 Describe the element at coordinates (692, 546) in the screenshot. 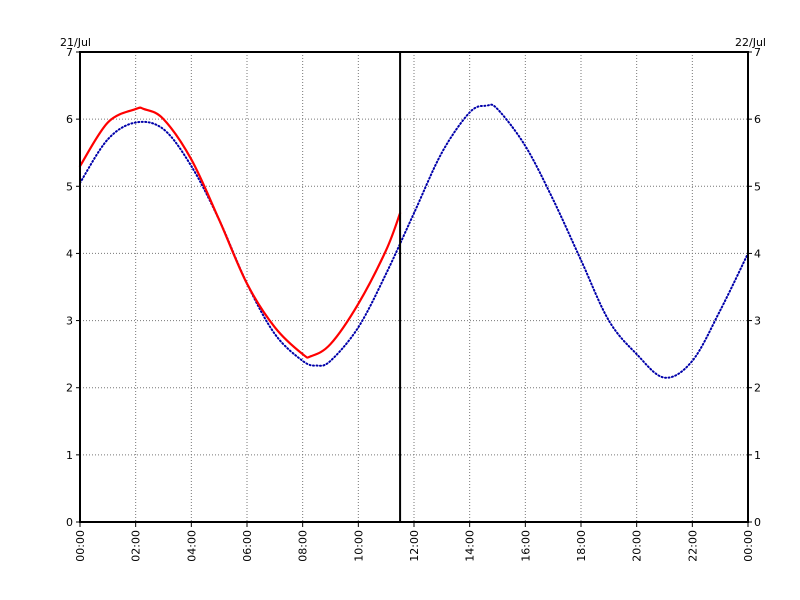

I see `x-tick-label: 22:00` at that location.